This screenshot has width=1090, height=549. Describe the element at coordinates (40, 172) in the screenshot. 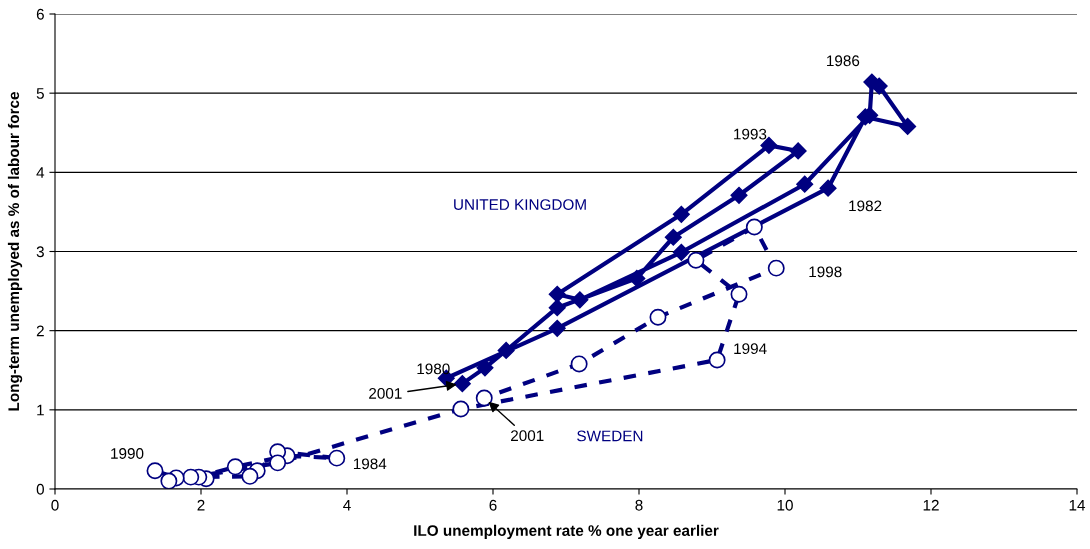

I see `y-tick-label: 4` at that location.